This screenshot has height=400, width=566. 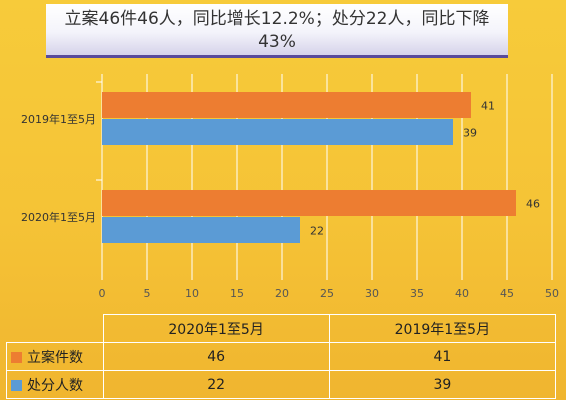 What do you see at coordinates (58, 217) in the screenshot?
I see `category-label: 2020年1至5月` at bounding box center [58, 217].